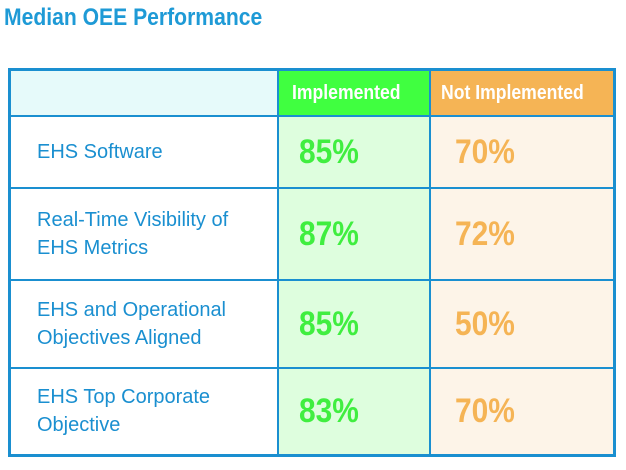  I want to click on header-not-implemented: Not Implemented, so click(522, 92).